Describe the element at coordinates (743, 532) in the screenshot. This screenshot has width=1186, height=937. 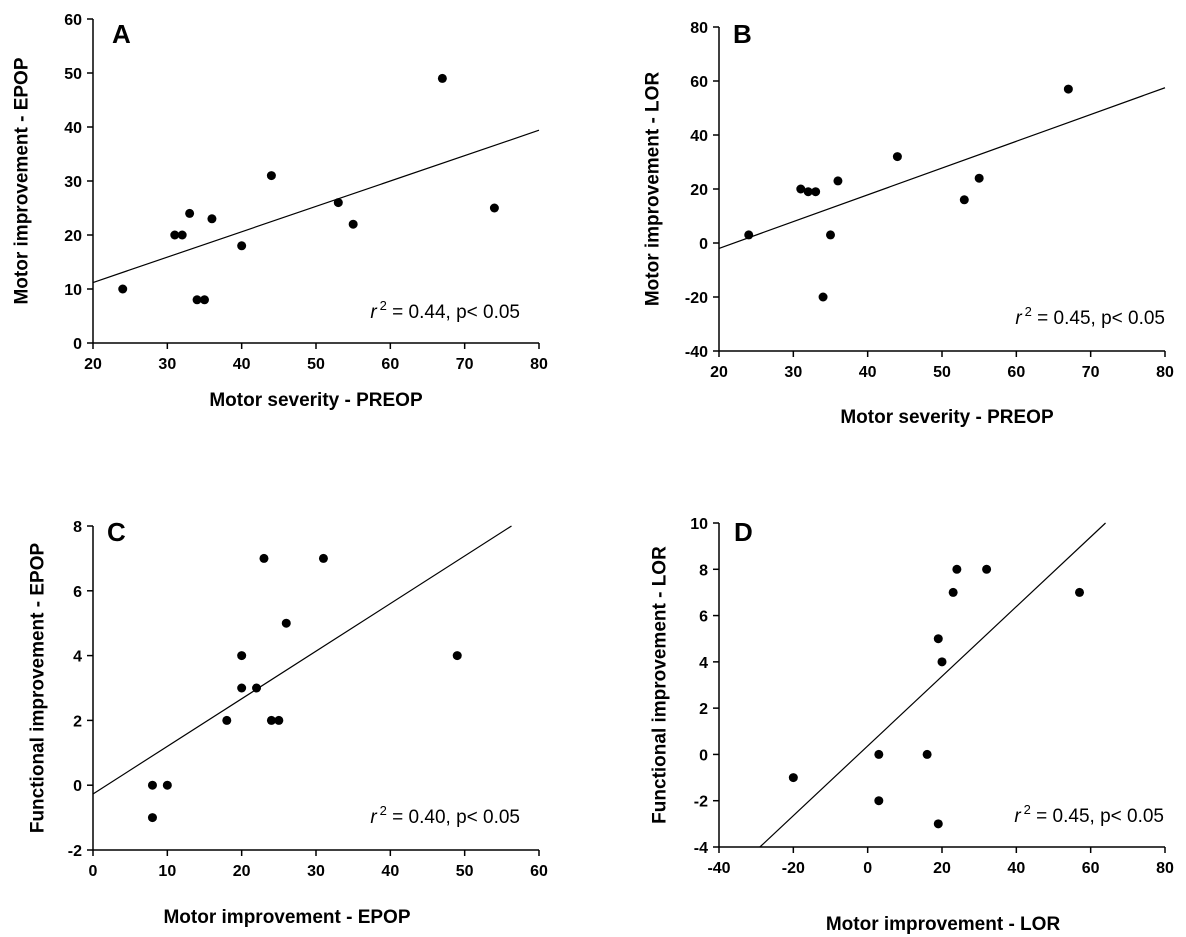
I see `panel-label: D` at that location.